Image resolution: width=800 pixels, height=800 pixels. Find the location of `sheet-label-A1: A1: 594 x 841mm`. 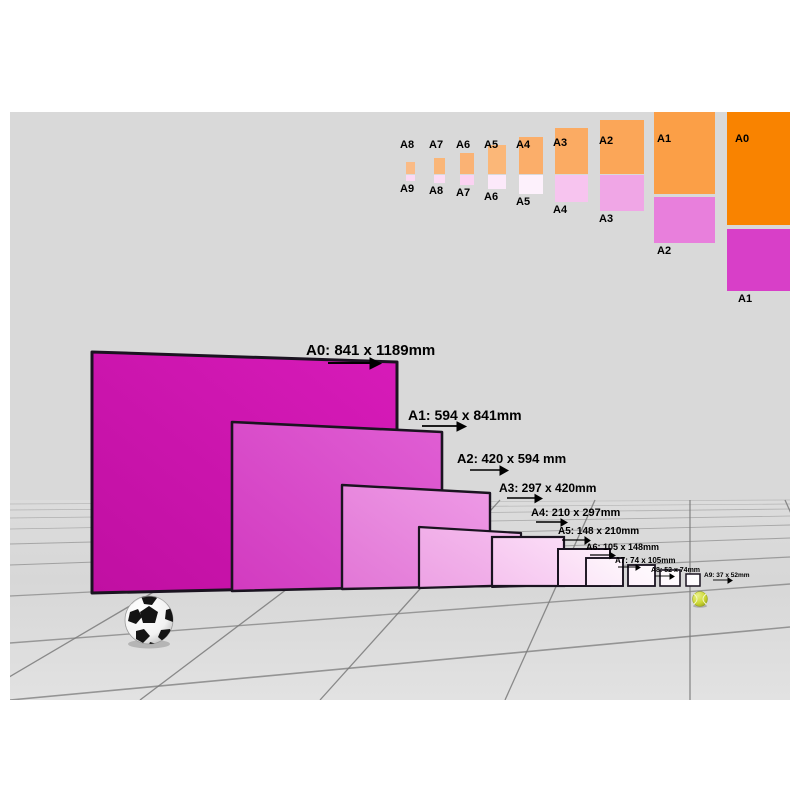

sheet-label-A1: A1: 594 x 841mm is located at coordinates (465, 415).